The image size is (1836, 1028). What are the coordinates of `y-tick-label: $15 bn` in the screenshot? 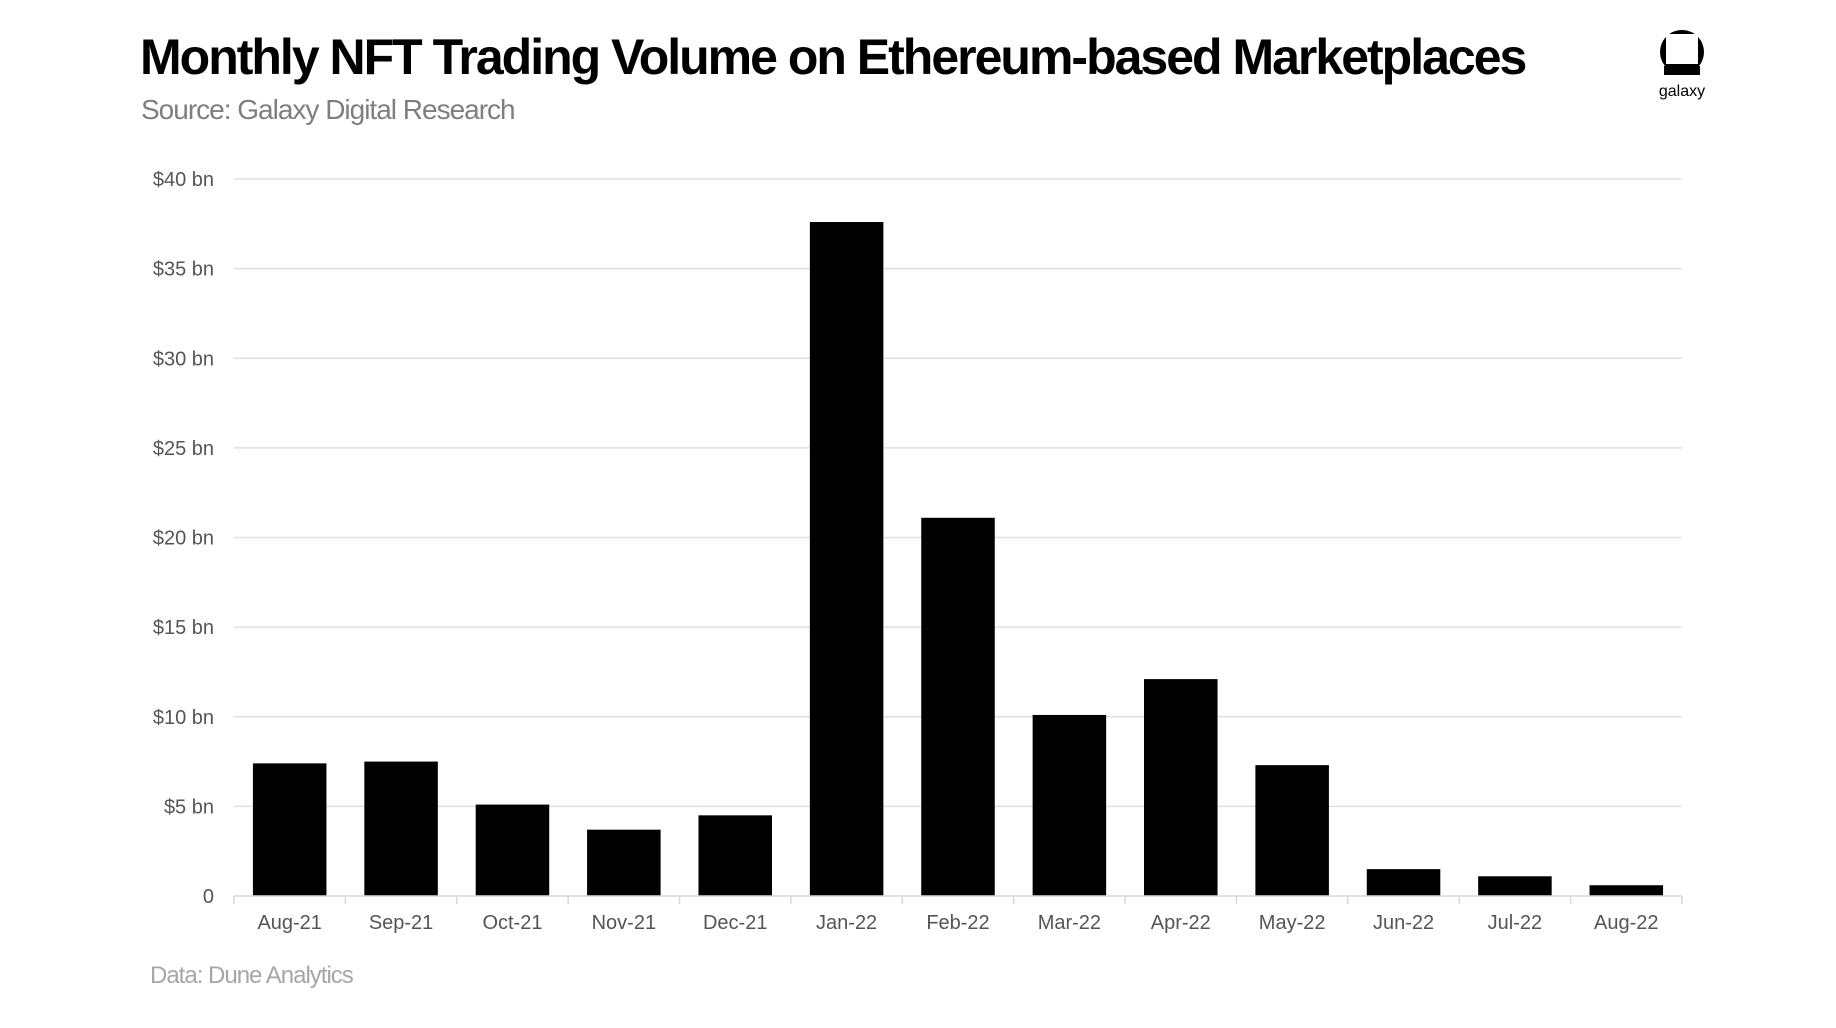 It's located at (183, 628).